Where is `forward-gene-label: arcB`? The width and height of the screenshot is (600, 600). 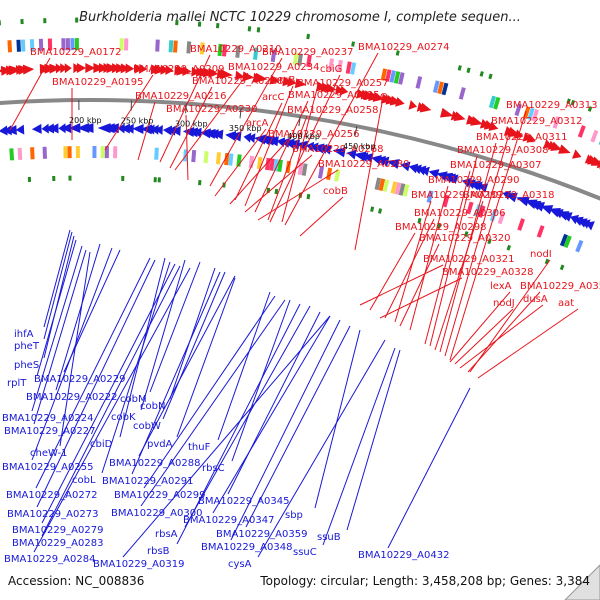 forward-gene-label: arcB is located at coordinates (284, 80).